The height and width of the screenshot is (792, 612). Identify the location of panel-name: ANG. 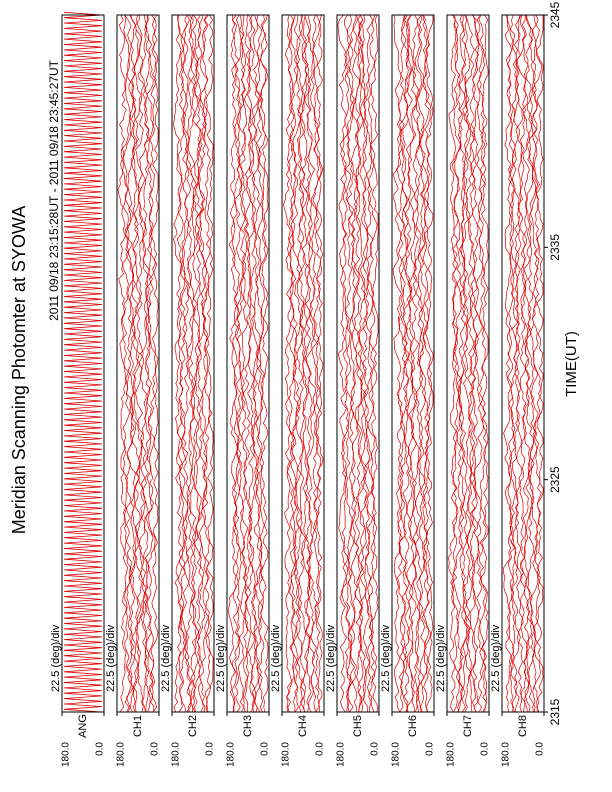
(83, 726).